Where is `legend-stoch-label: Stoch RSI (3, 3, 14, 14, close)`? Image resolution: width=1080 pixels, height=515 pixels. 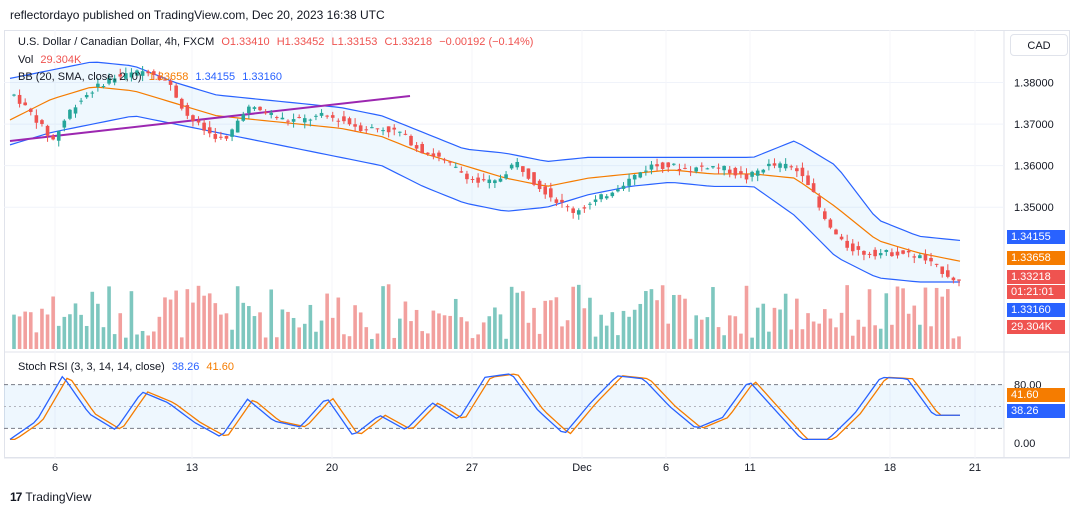 legend-stoch-label: Stoch RSI (3, 3, 14, 14, close) is located at coordinates (91, 367).